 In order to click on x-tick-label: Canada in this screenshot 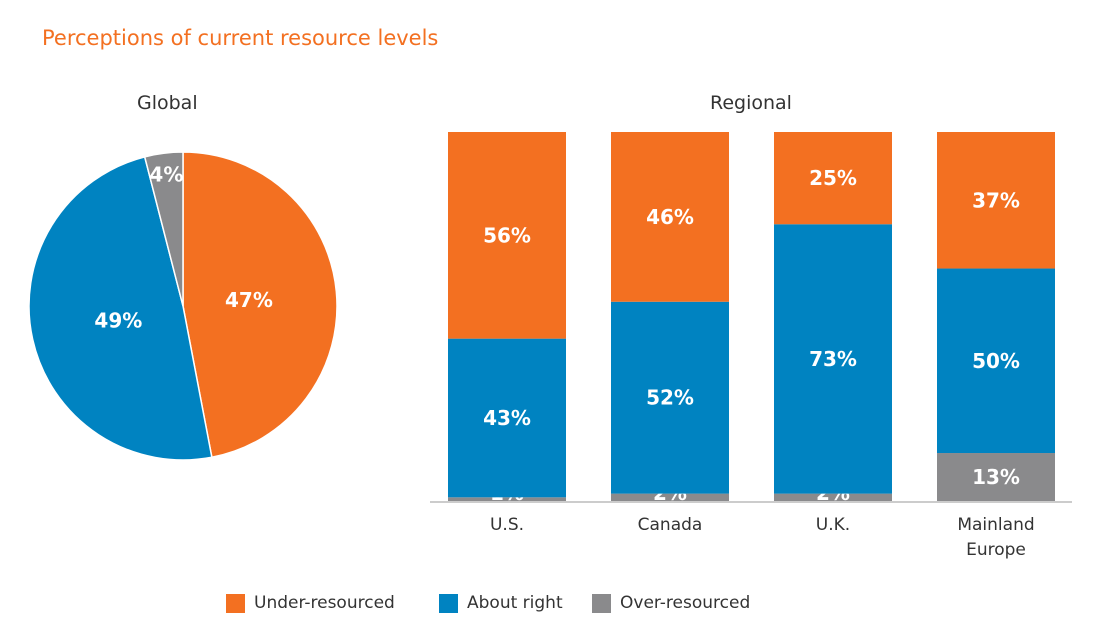, I will do `click(670, 525)`.